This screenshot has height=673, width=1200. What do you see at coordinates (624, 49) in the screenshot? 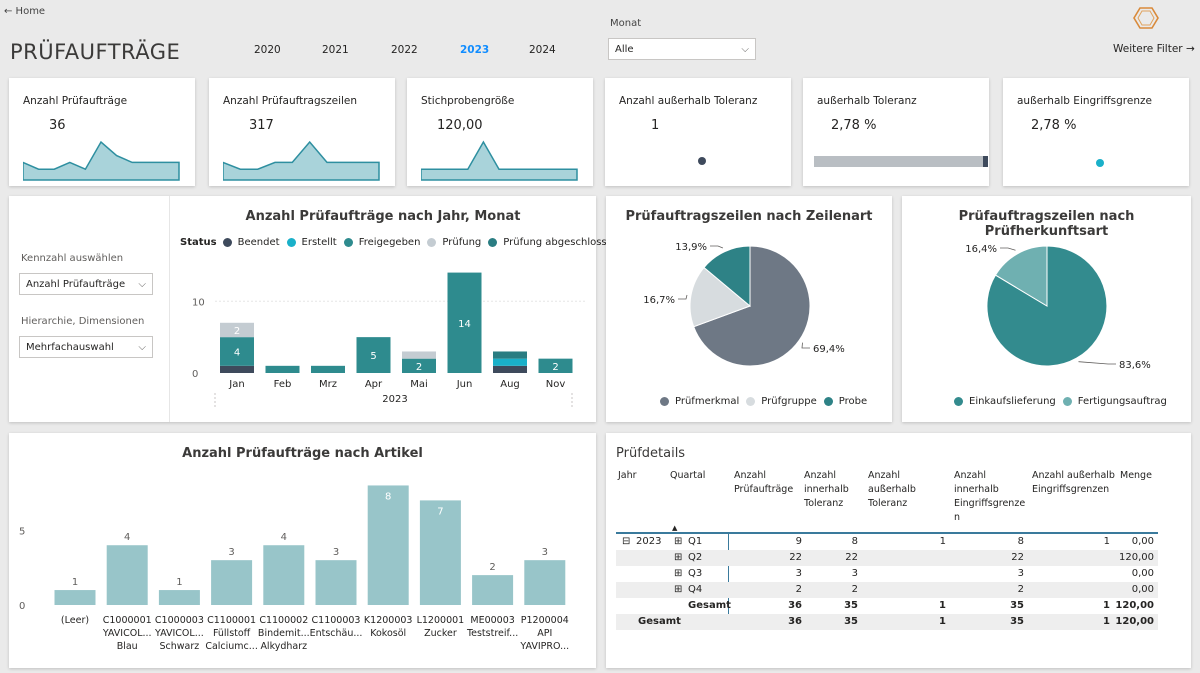
I see `month-dropdown-value: Alle` at bounding box center [624, 49].